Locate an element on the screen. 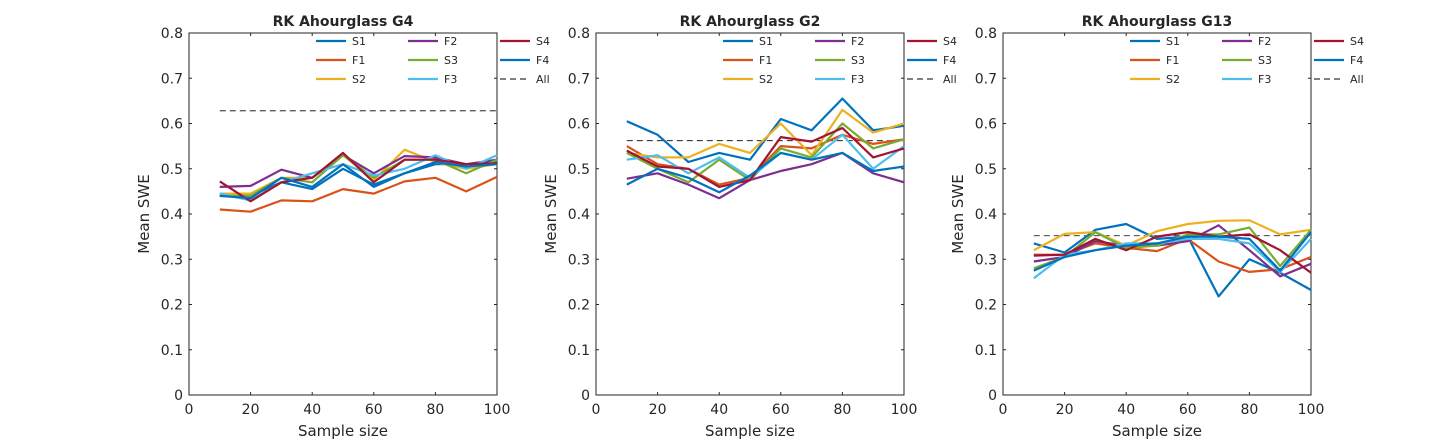  series-line-s1 is located at coordinates (1172, 260).